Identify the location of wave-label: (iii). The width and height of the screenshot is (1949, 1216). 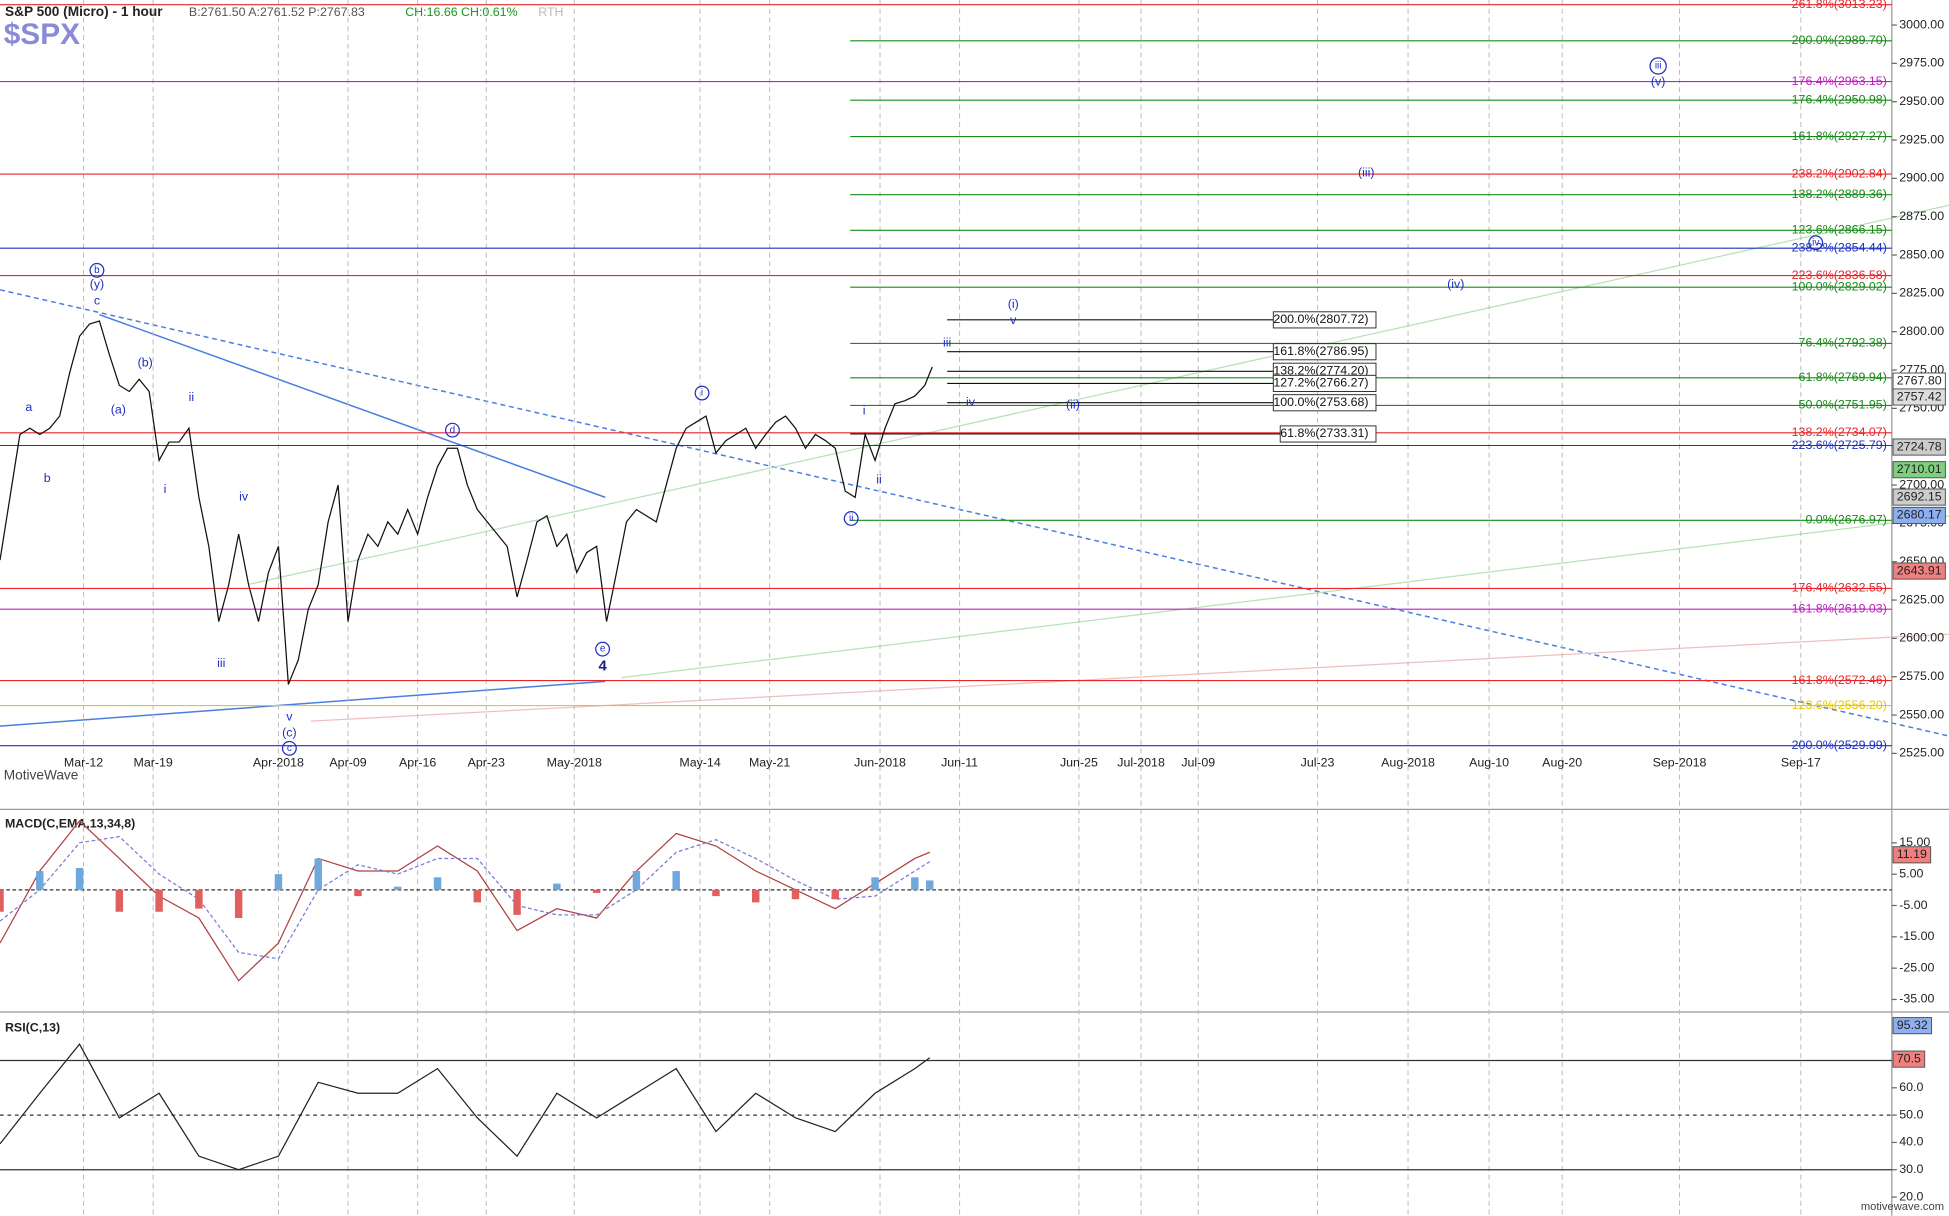
(1366, 172).